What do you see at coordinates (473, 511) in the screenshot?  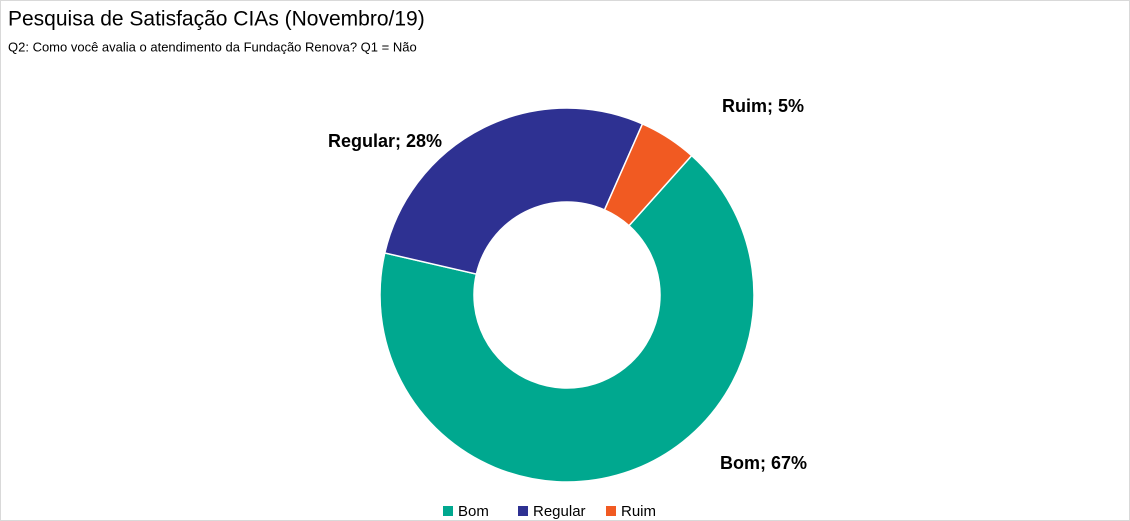 I see `legend-label: Bom` at bounding box center [473, 511].